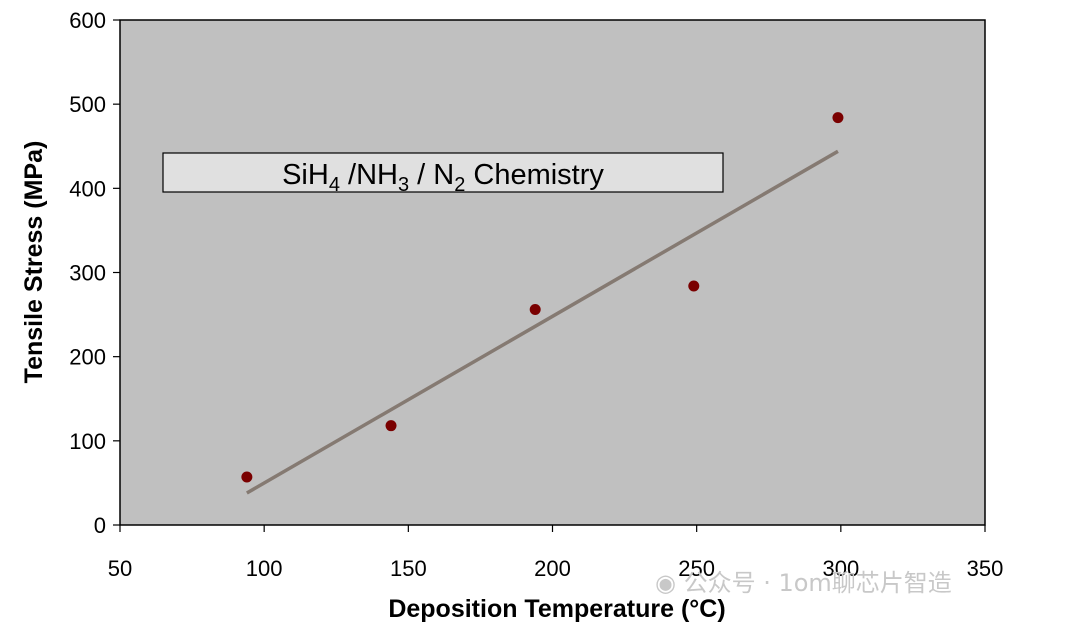 Image resolution: width=1080 pixels, height=626 pixels. What do you see at coordinates (696, 568) in the screenshot?
I see `x-tick-label: 250` at bounding box center [696, 568].